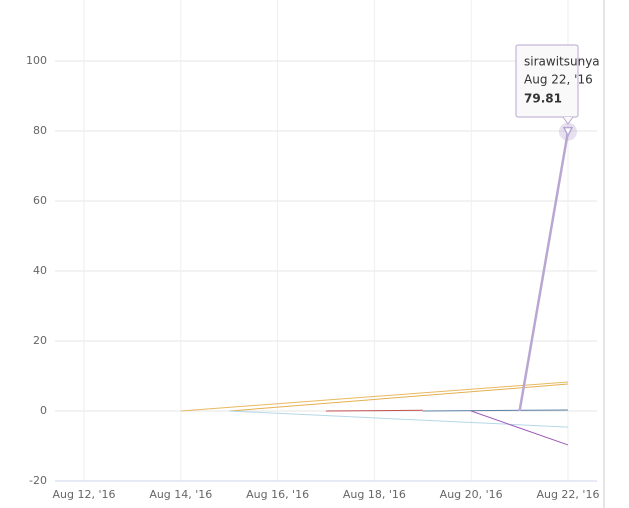  I want to click on tooltip-box, so click(547, 81).